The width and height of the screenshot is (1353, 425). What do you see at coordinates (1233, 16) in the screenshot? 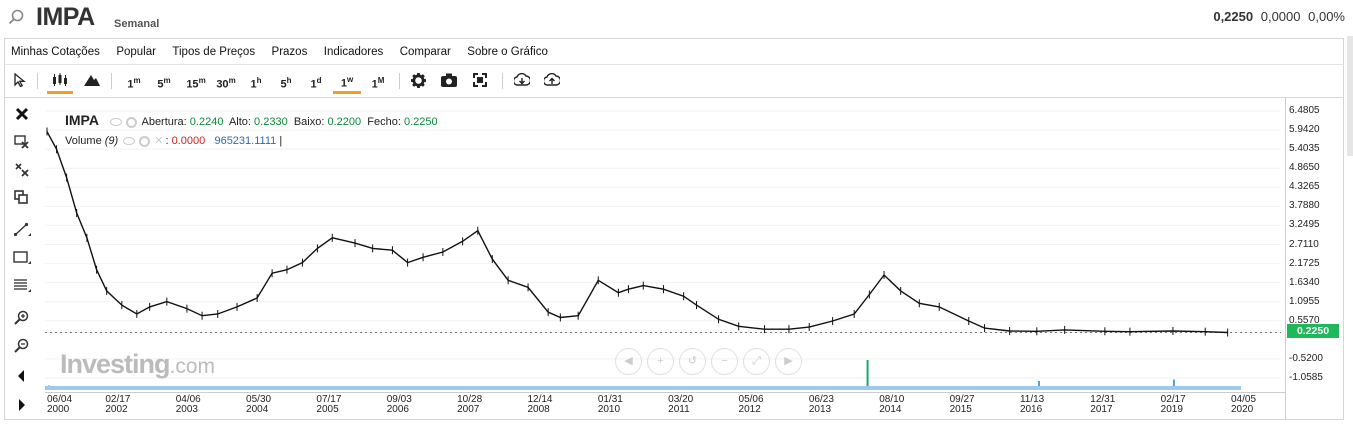
I see `last-price: 0,2250` at bounding box center [1233, 16].